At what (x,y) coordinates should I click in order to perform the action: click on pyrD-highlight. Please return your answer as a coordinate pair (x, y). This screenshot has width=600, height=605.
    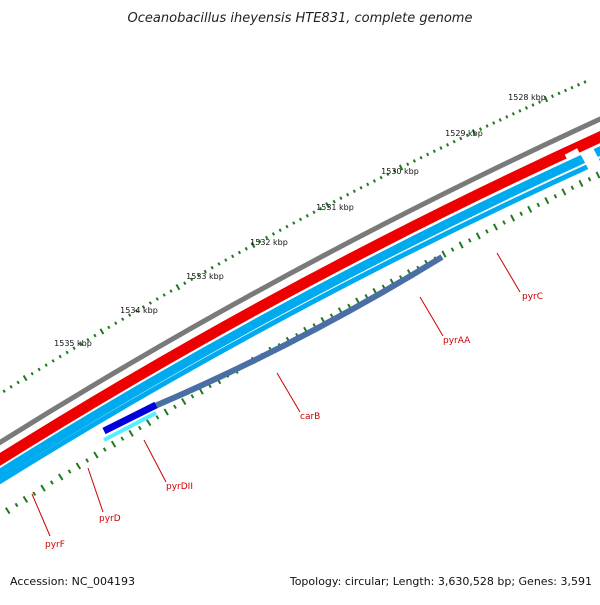
    Looking at the image, I should click on (130, 426).